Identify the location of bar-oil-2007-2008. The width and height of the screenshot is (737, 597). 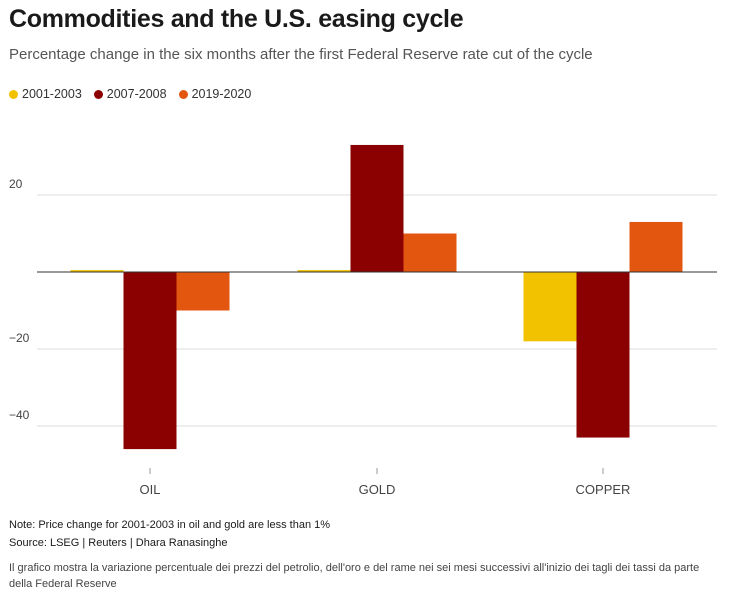
(150, 361).